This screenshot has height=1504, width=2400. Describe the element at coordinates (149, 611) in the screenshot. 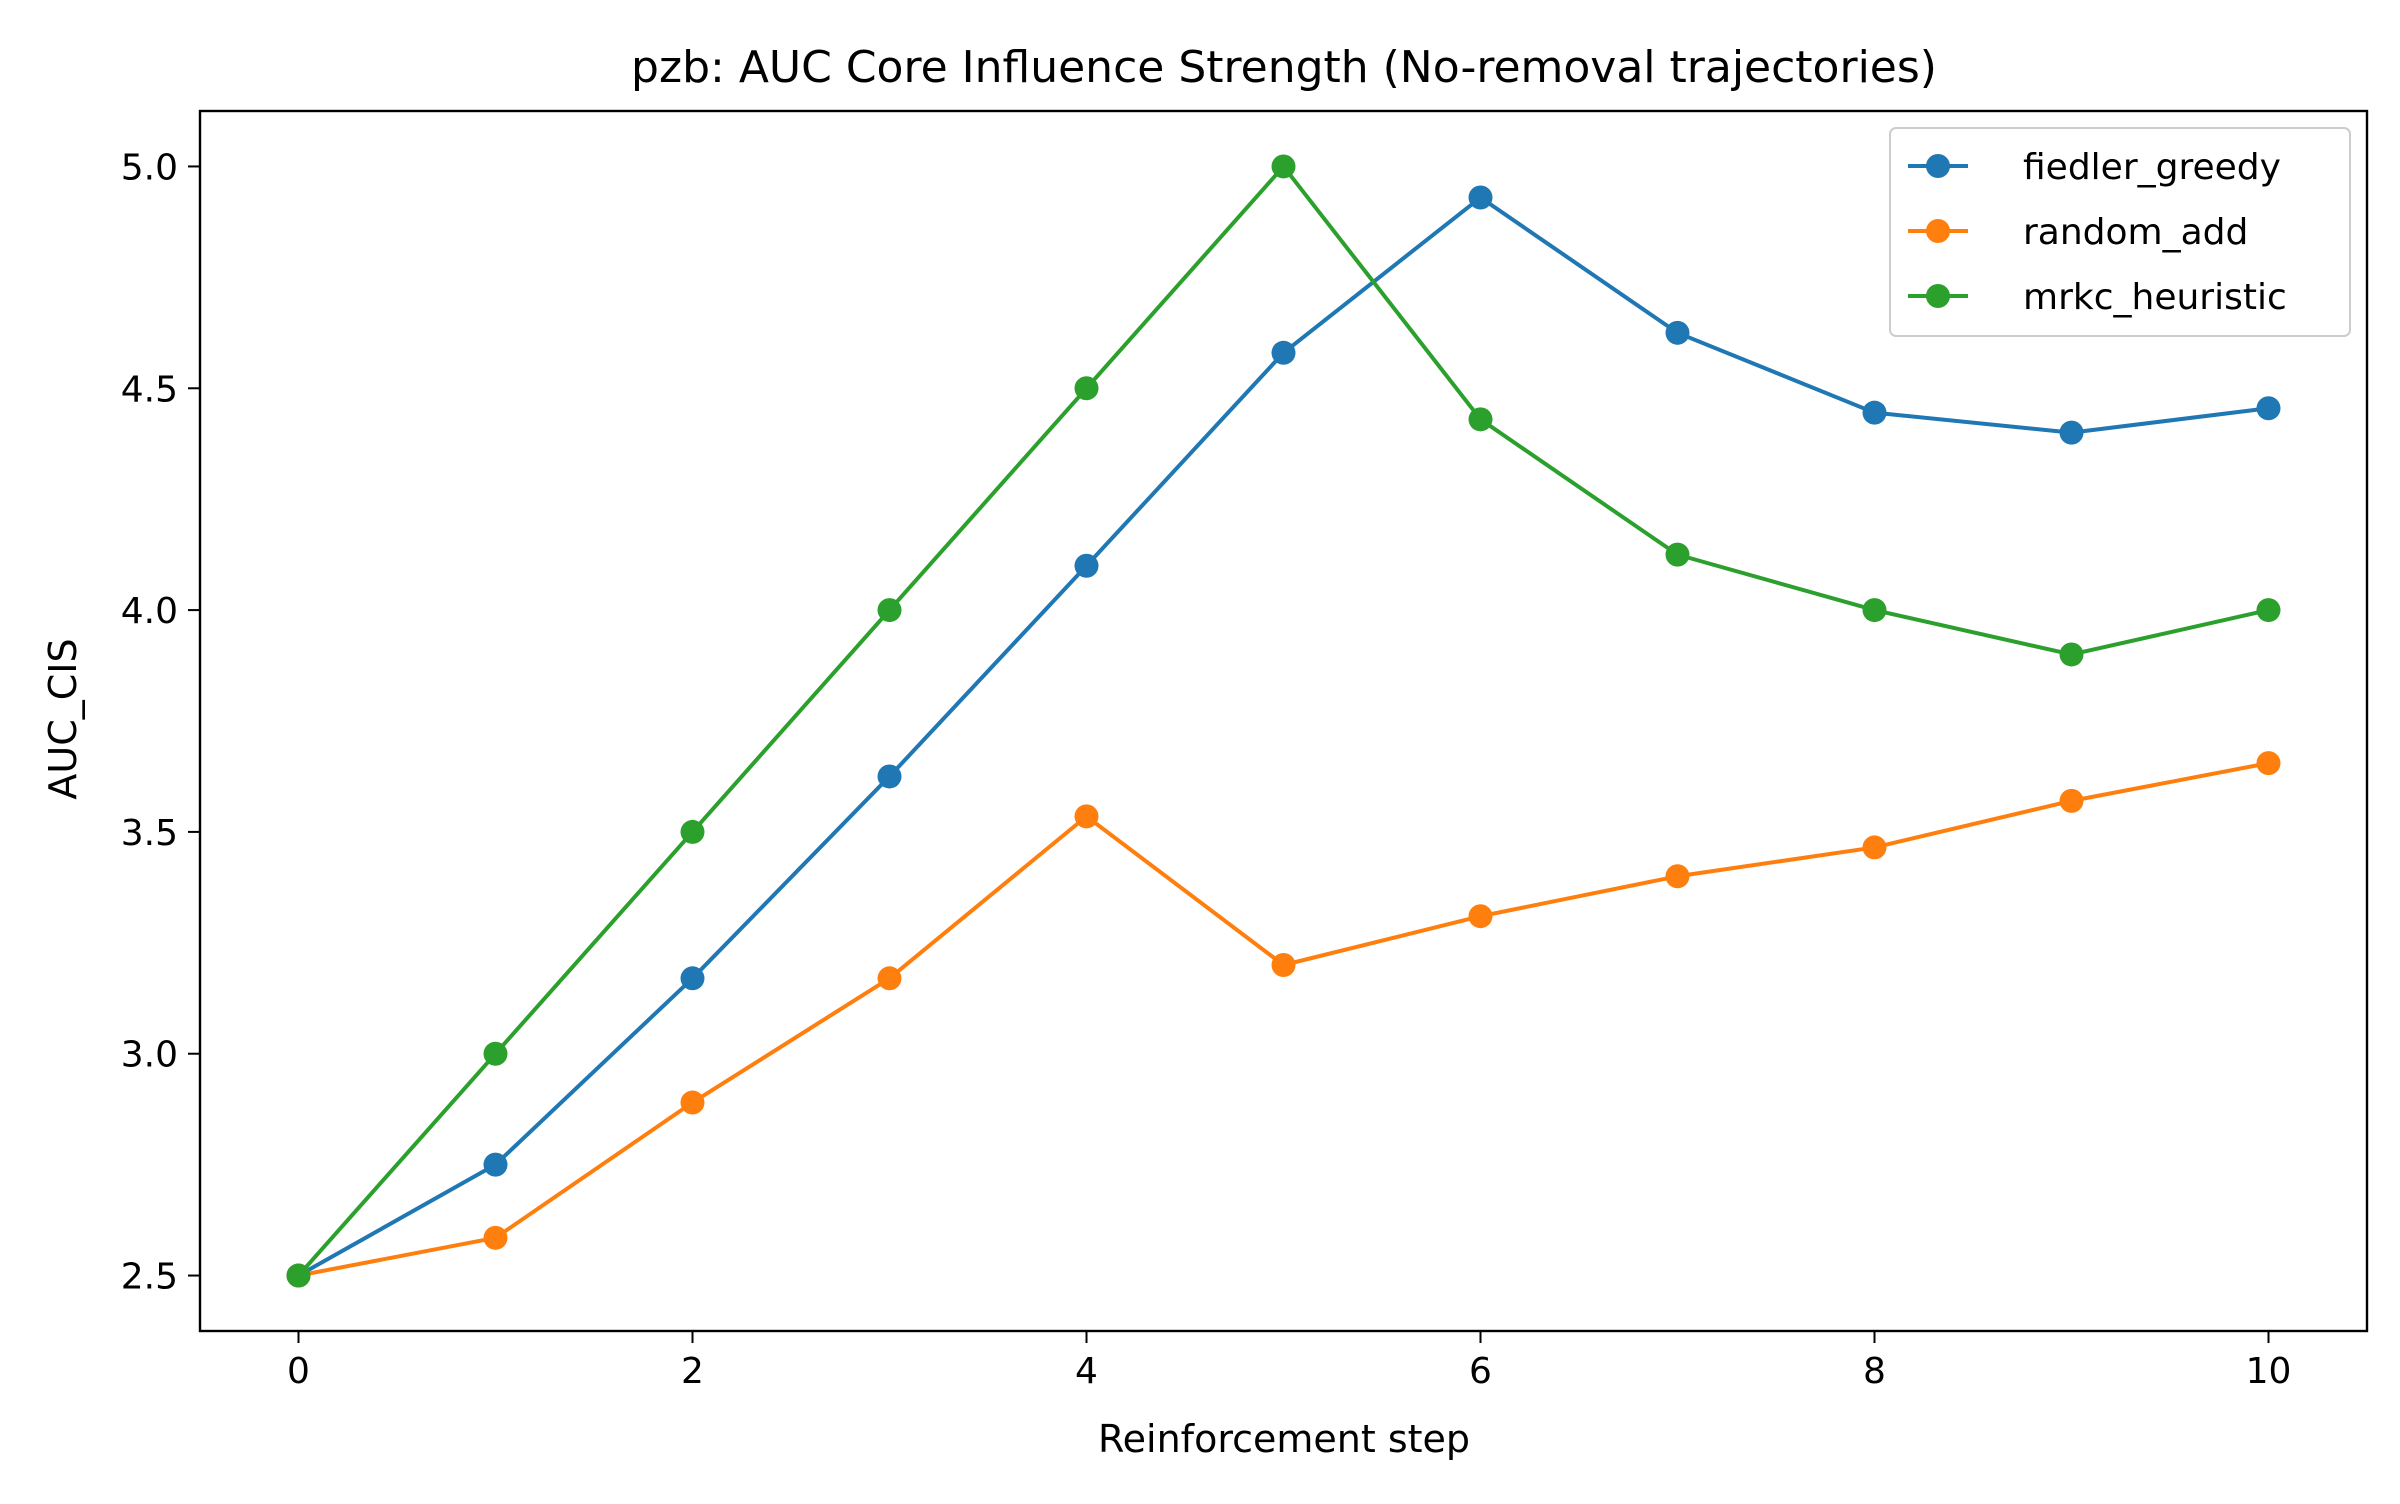

I see `y-tick-label: 4.0` at that location.